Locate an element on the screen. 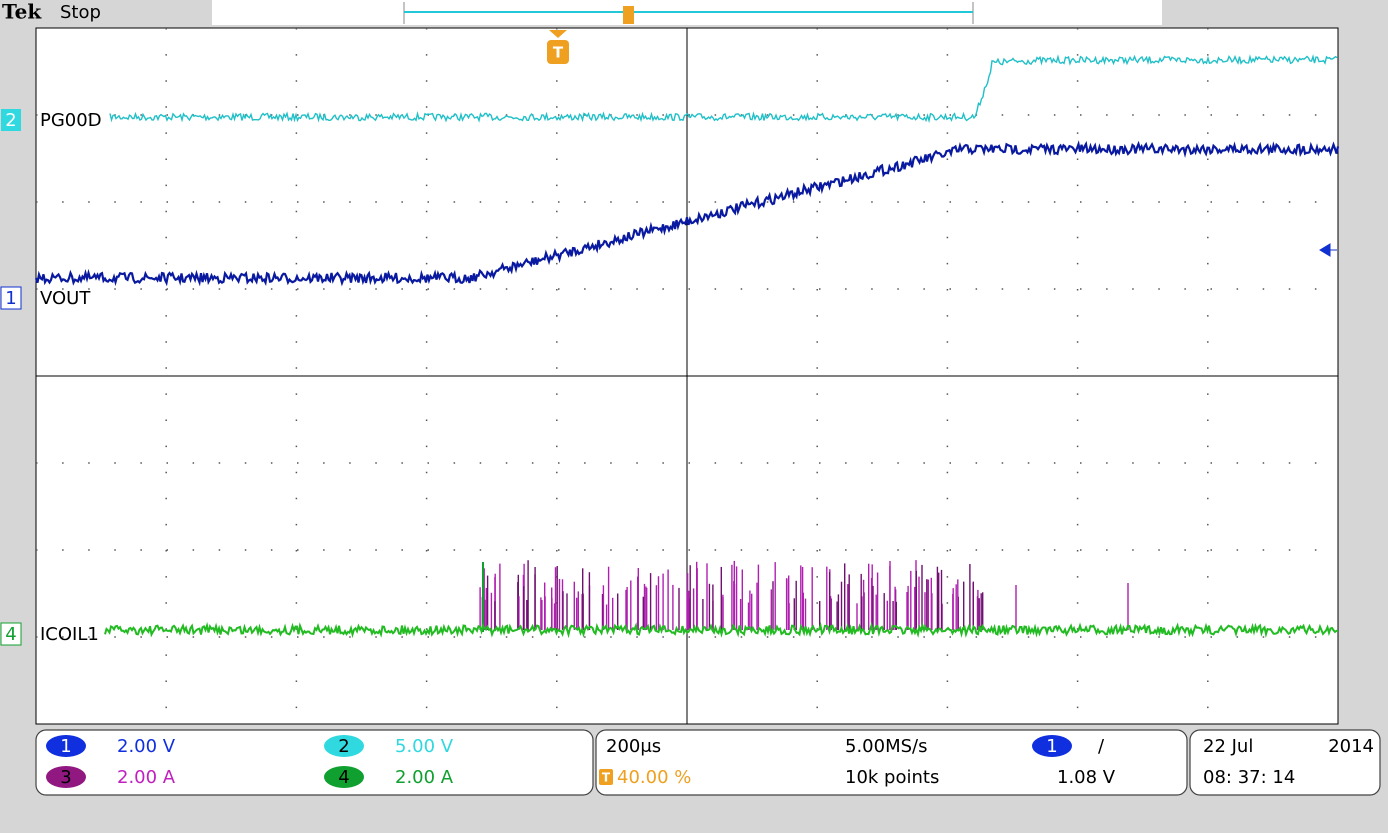 Image resolution: width=1388 pixels, height=833 pixels. ch1-label: VOUT is located at coordinates (65, 298).